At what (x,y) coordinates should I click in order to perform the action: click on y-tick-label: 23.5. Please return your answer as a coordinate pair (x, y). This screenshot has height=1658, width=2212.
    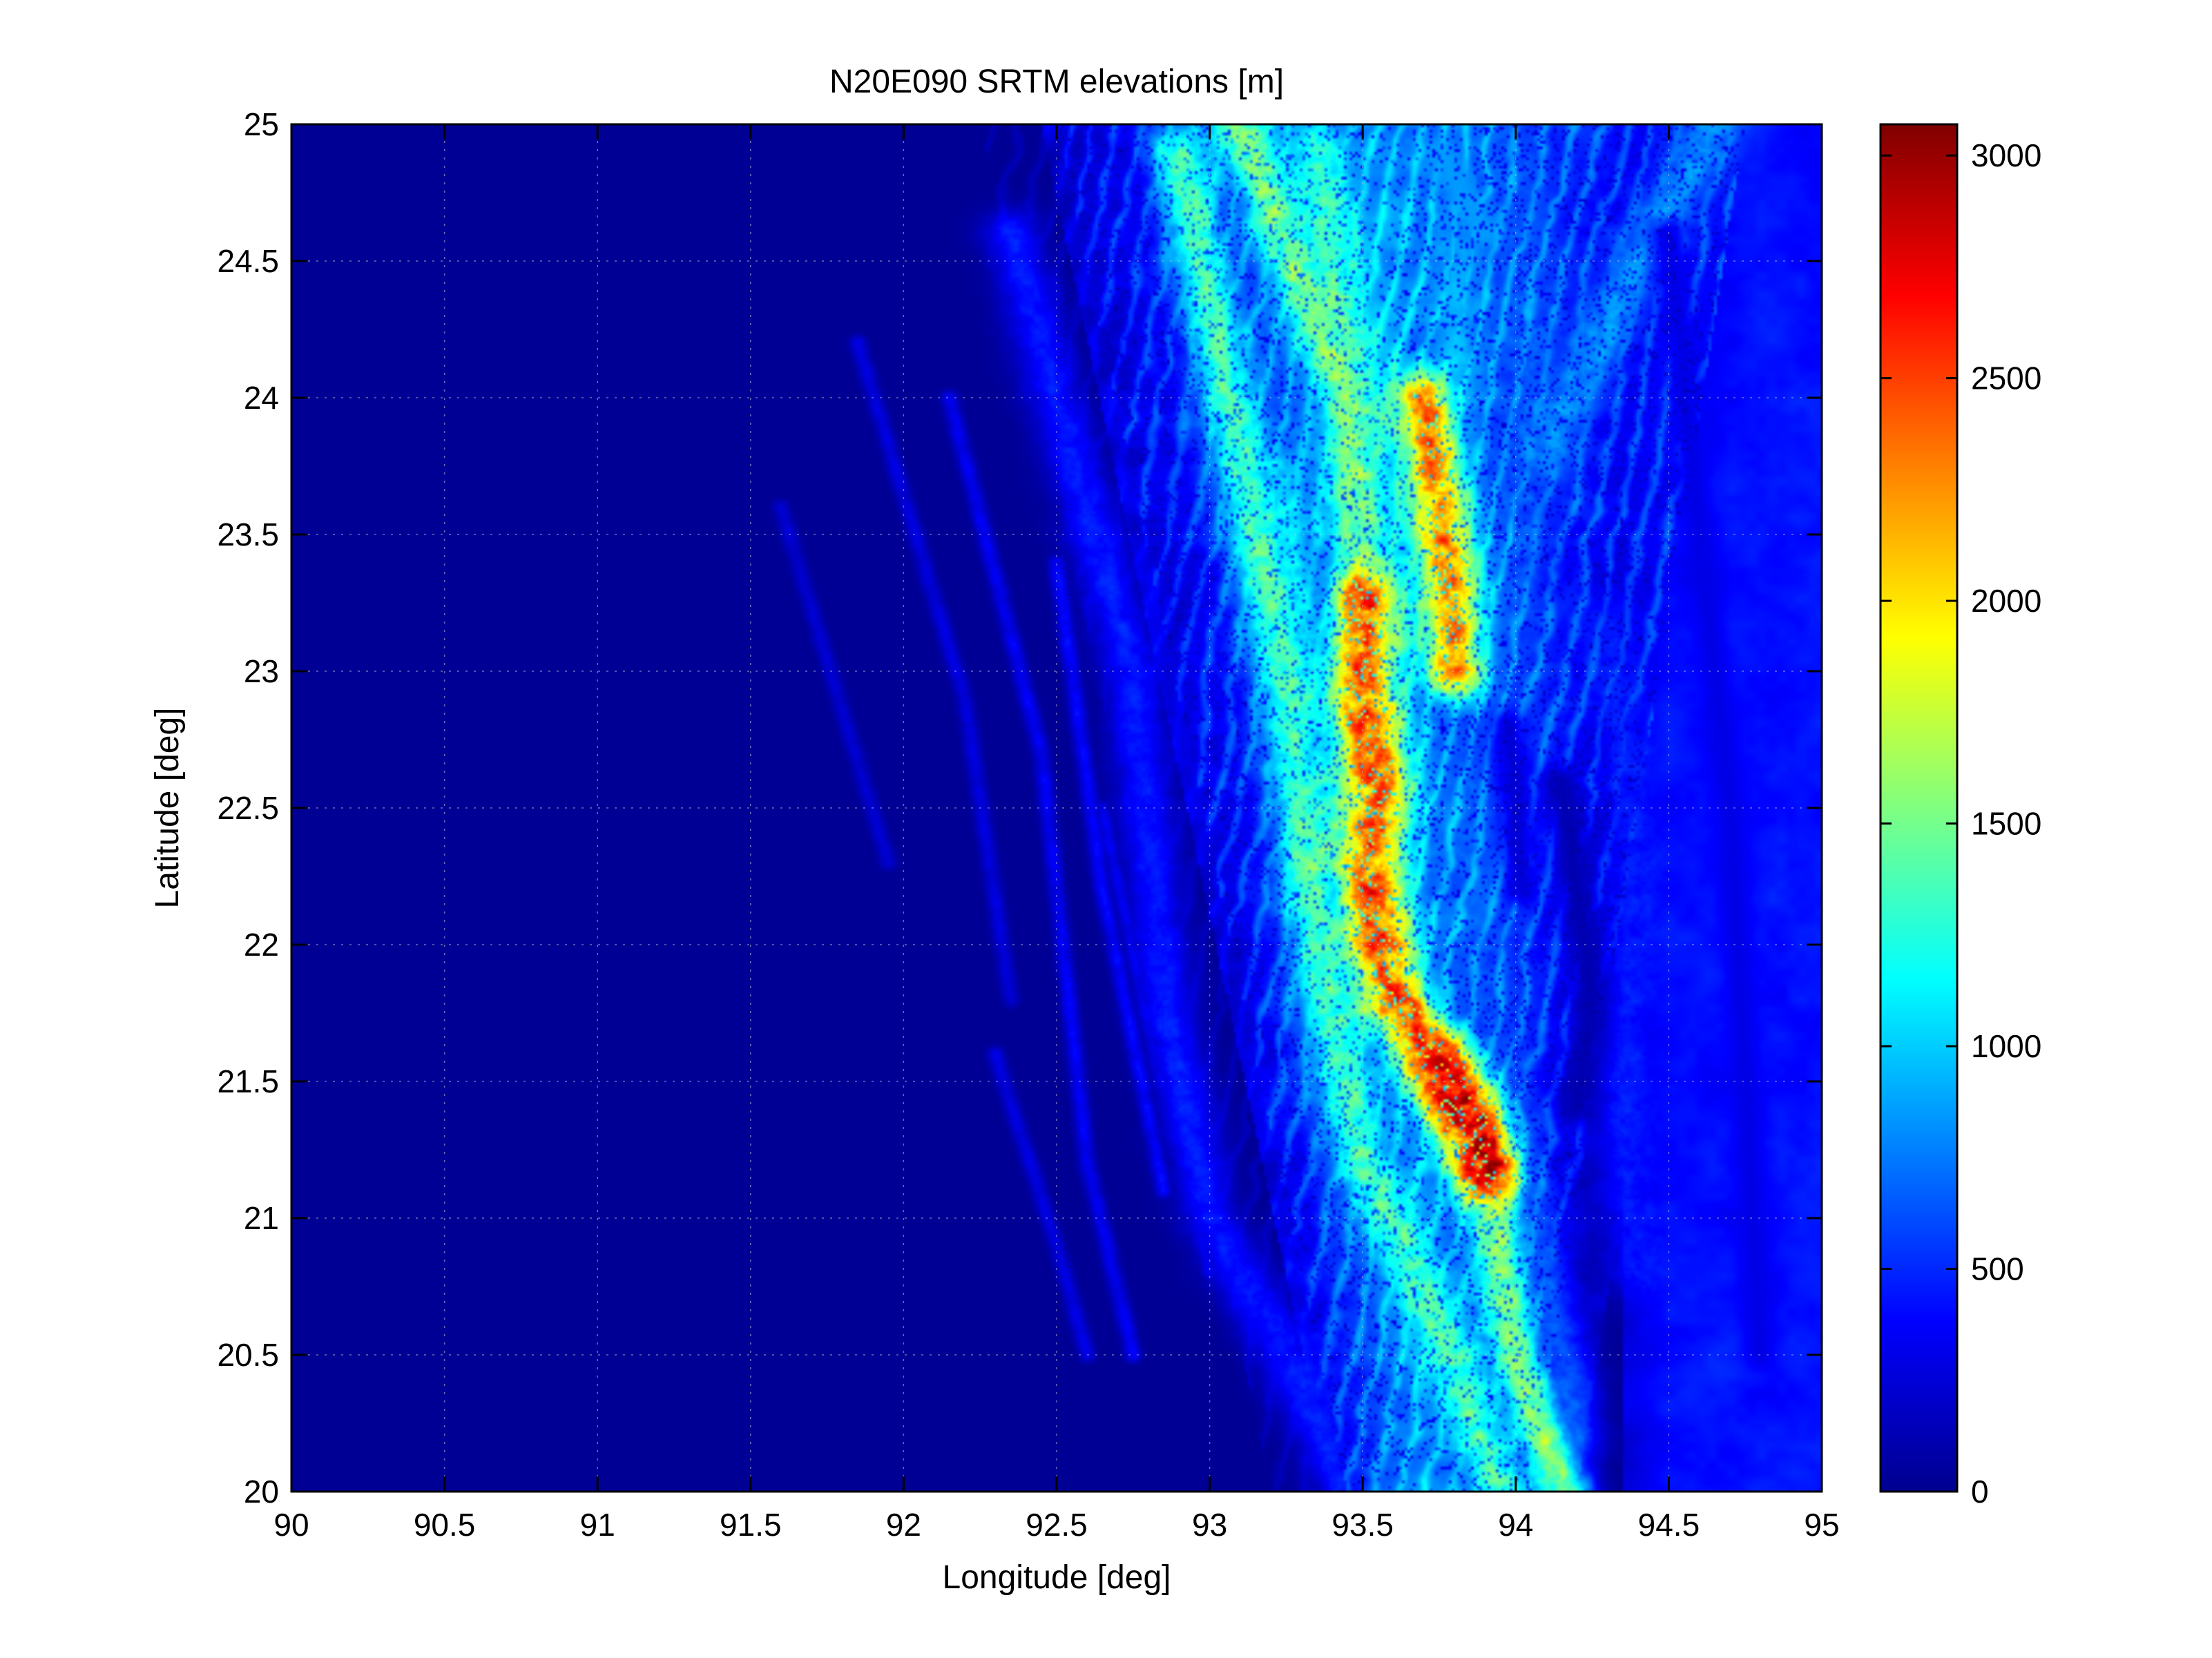
    Looking at the image, I should click on (248, 534).